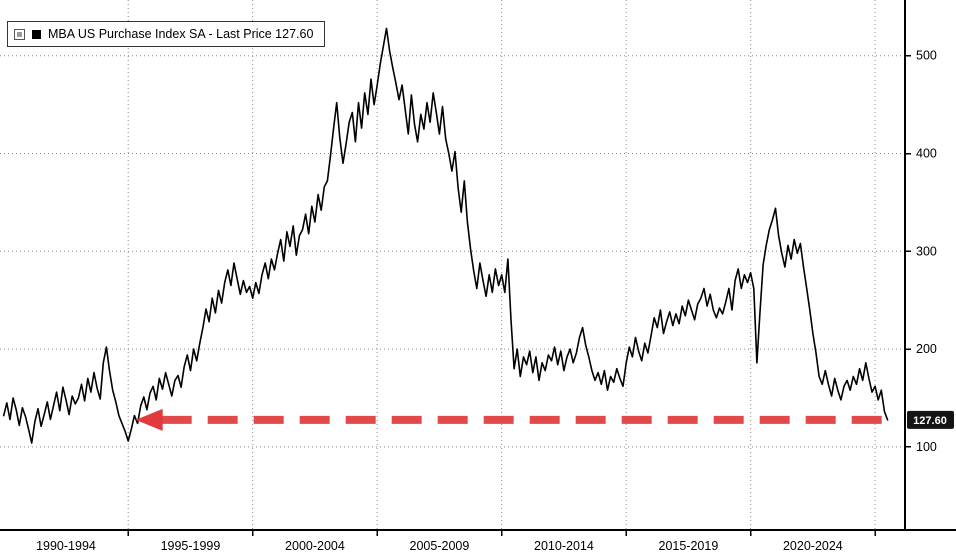 The width and height of the screenshot is (956, 556). What do you see at coordinates (191, 546) in the screenshot?
I see `x-axis-tick-label: 1995-1999` at bounding box center [191, 546].